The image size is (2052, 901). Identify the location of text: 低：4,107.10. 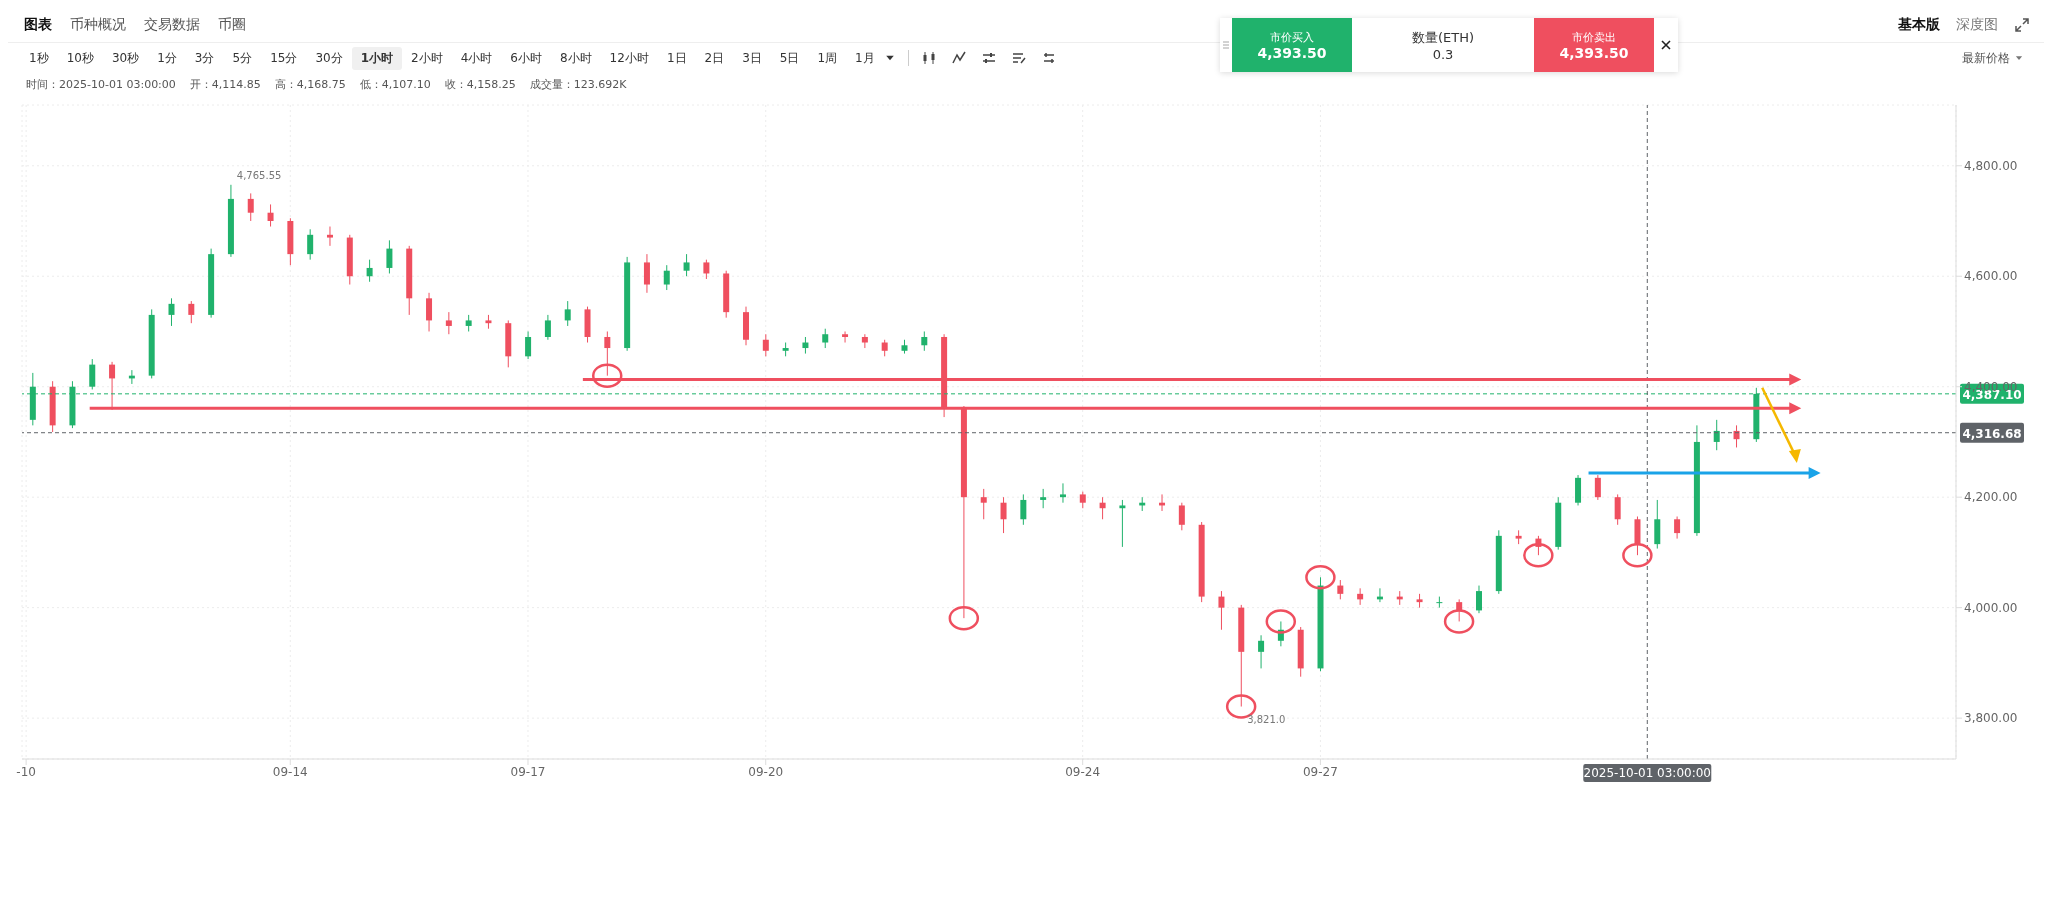
(395, 84).